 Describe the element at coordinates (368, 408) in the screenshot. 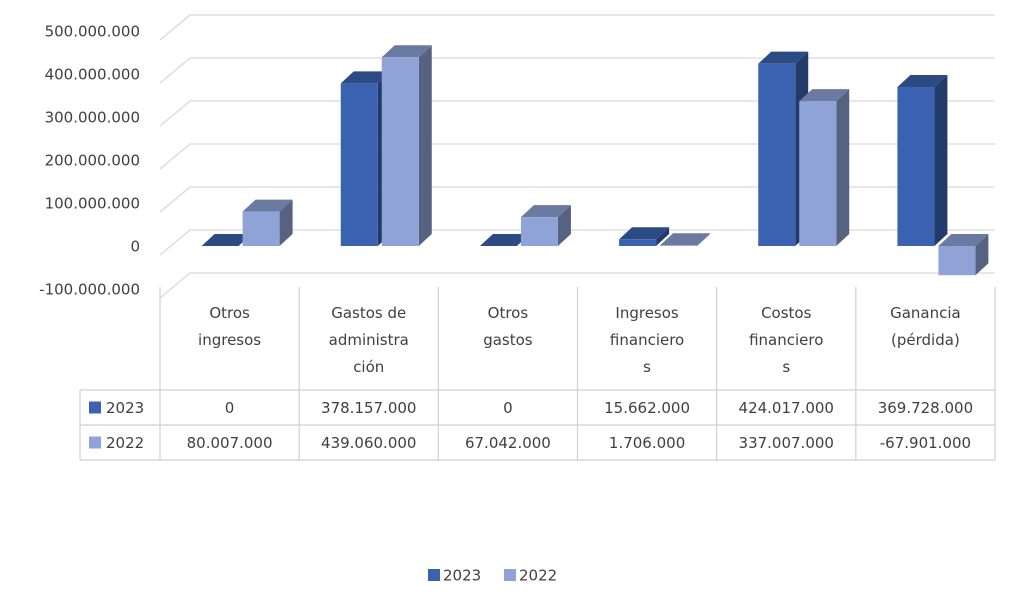

I see `data-label: 378.157.000` at that location.